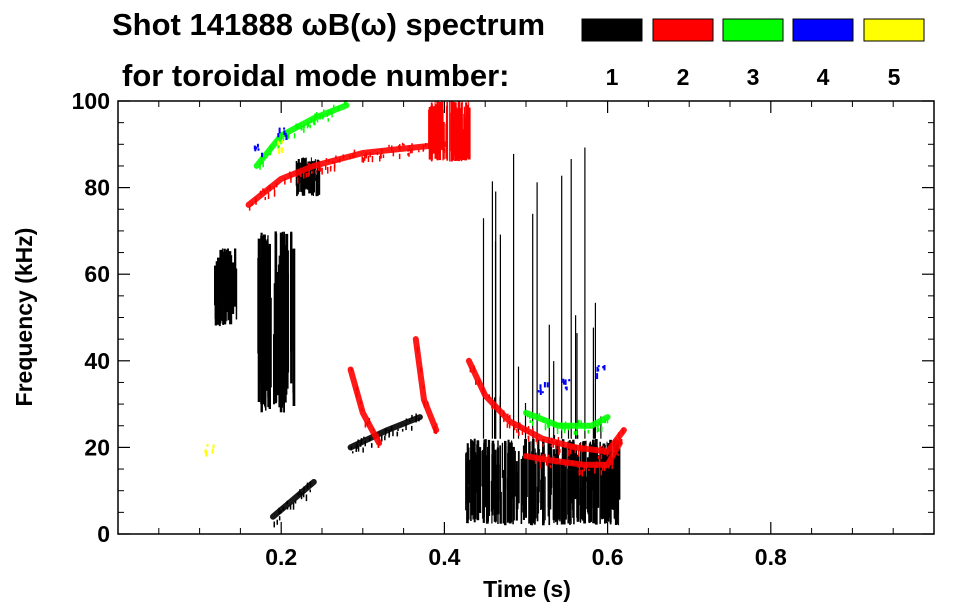 This screenshot has width=963, height=615. I want to click on legend-label-3: 3, so click(753, 77).